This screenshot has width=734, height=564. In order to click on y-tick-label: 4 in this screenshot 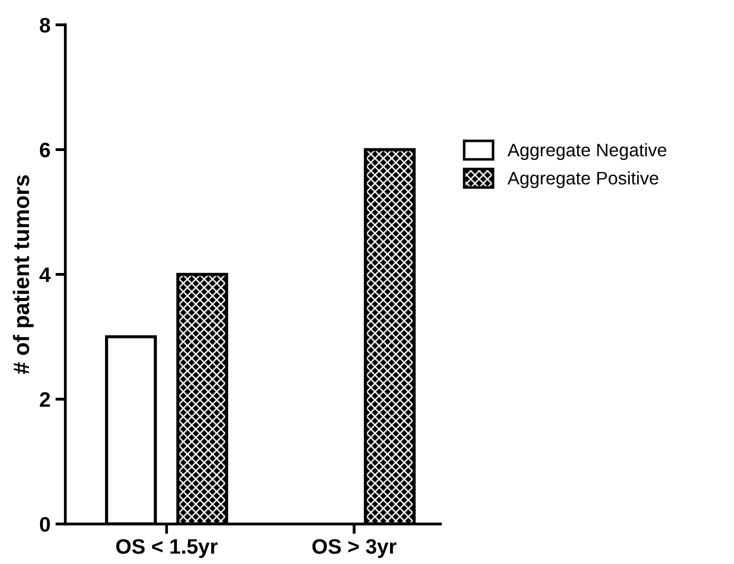, I will do `click(45, 275)`.